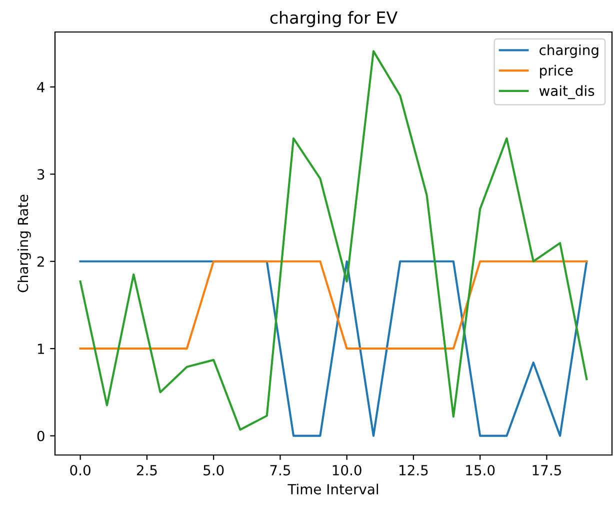 The height and width of the screenshot is (510, 614). Describe the element at coordinates (566, 92) in the screenshot. I see `legend-label: wait_dis` at that location.